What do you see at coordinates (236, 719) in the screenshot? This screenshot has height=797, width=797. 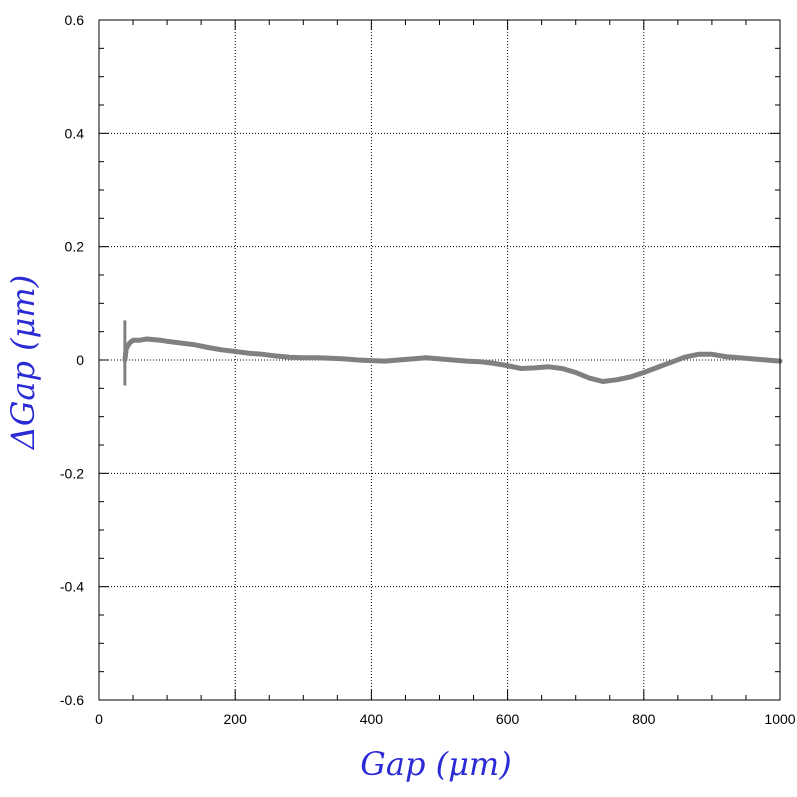 I see `x-tick-label: 200` at bounding box center [236, 719].